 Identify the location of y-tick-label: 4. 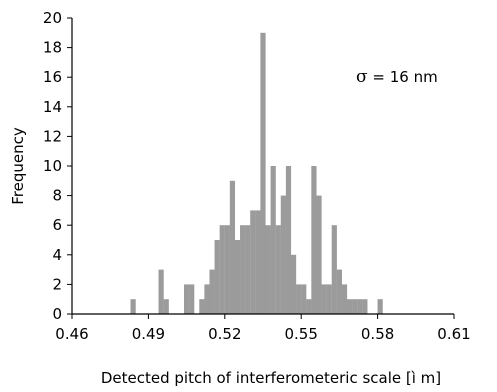
(57, 255).